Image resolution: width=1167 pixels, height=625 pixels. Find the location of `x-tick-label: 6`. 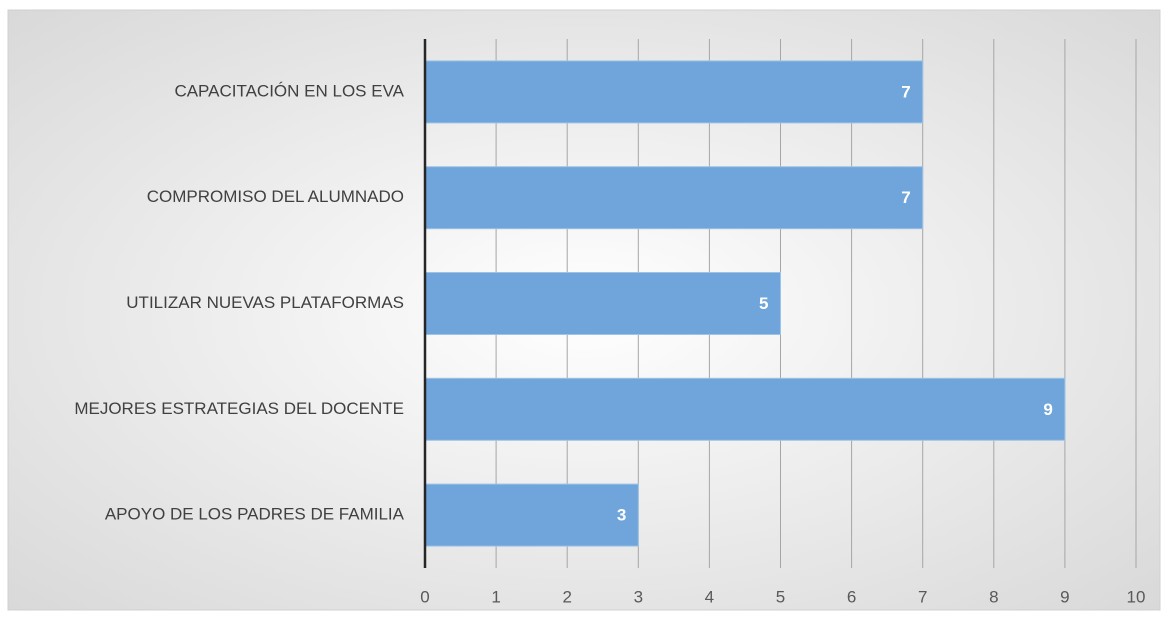

x-tick-label: 6 is located at coordinates (851, 596).